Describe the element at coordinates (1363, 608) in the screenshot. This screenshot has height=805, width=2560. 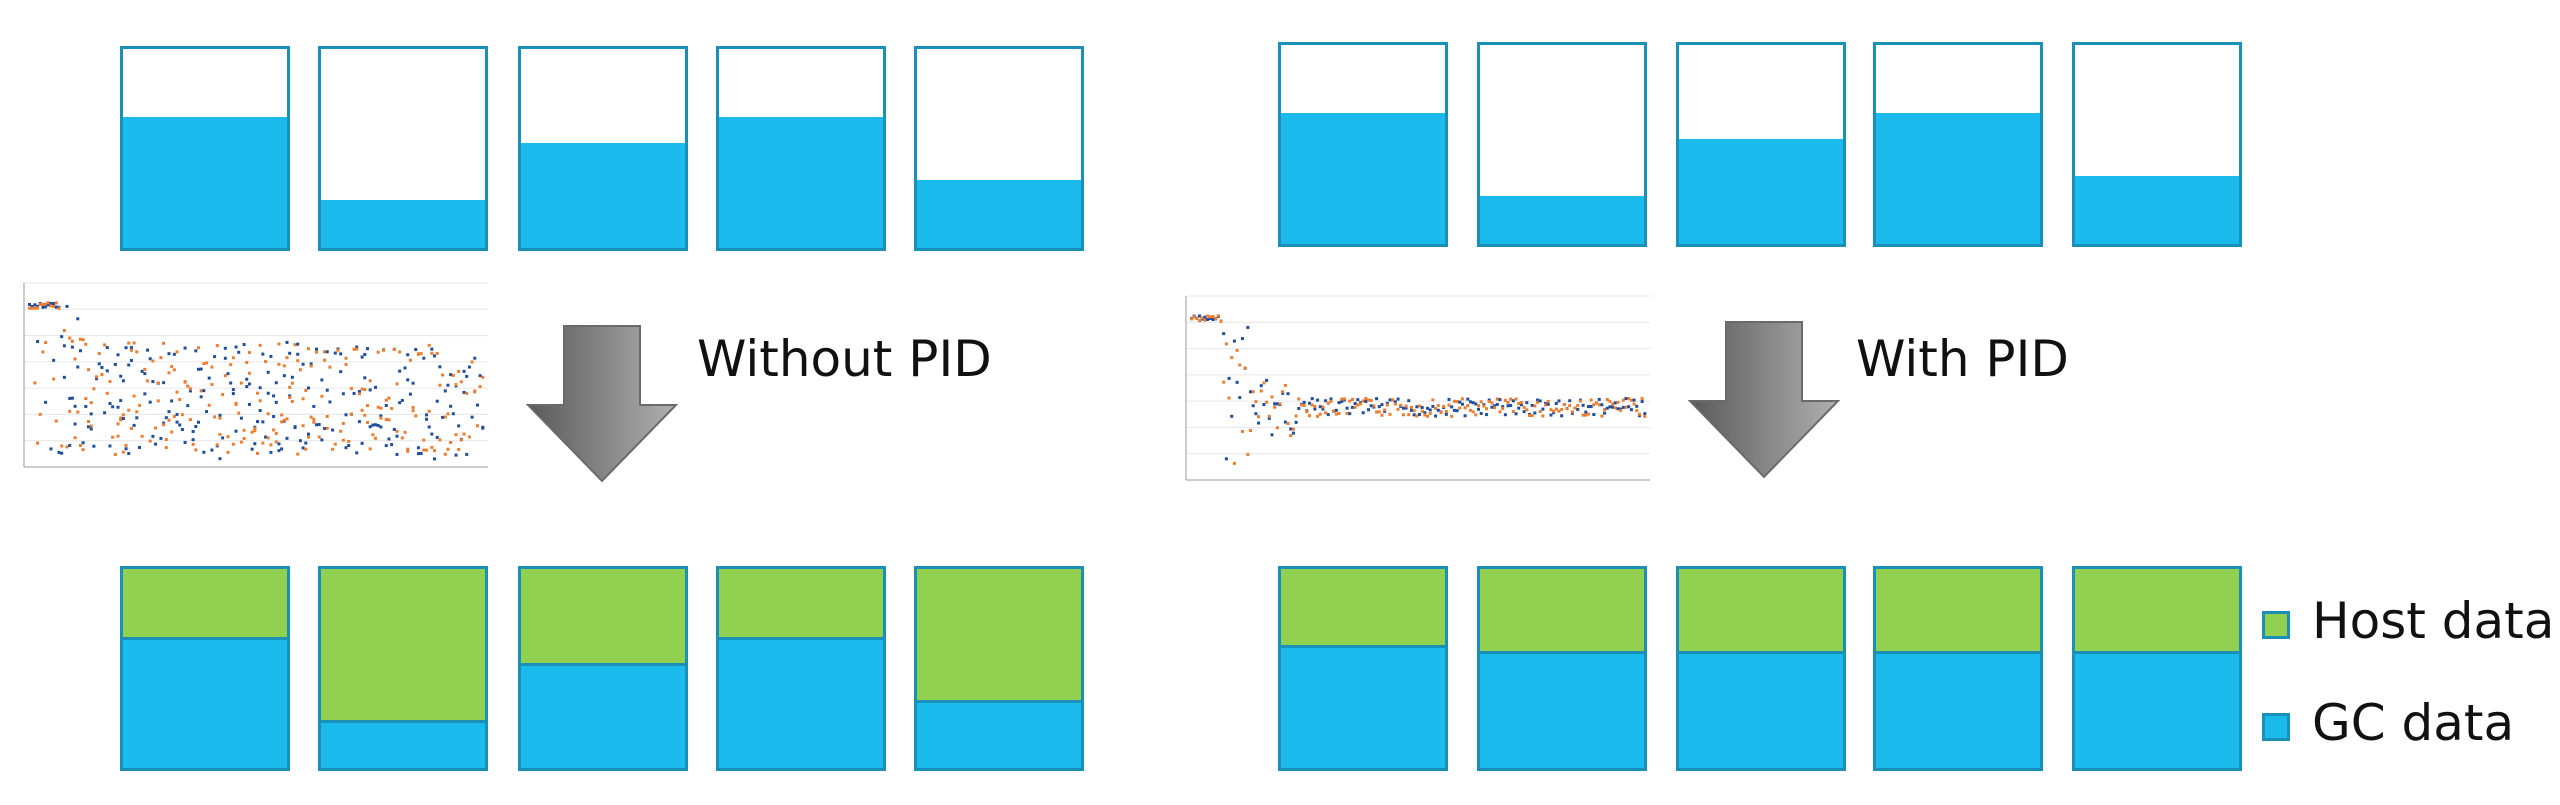
I see `host-fill` at that location.